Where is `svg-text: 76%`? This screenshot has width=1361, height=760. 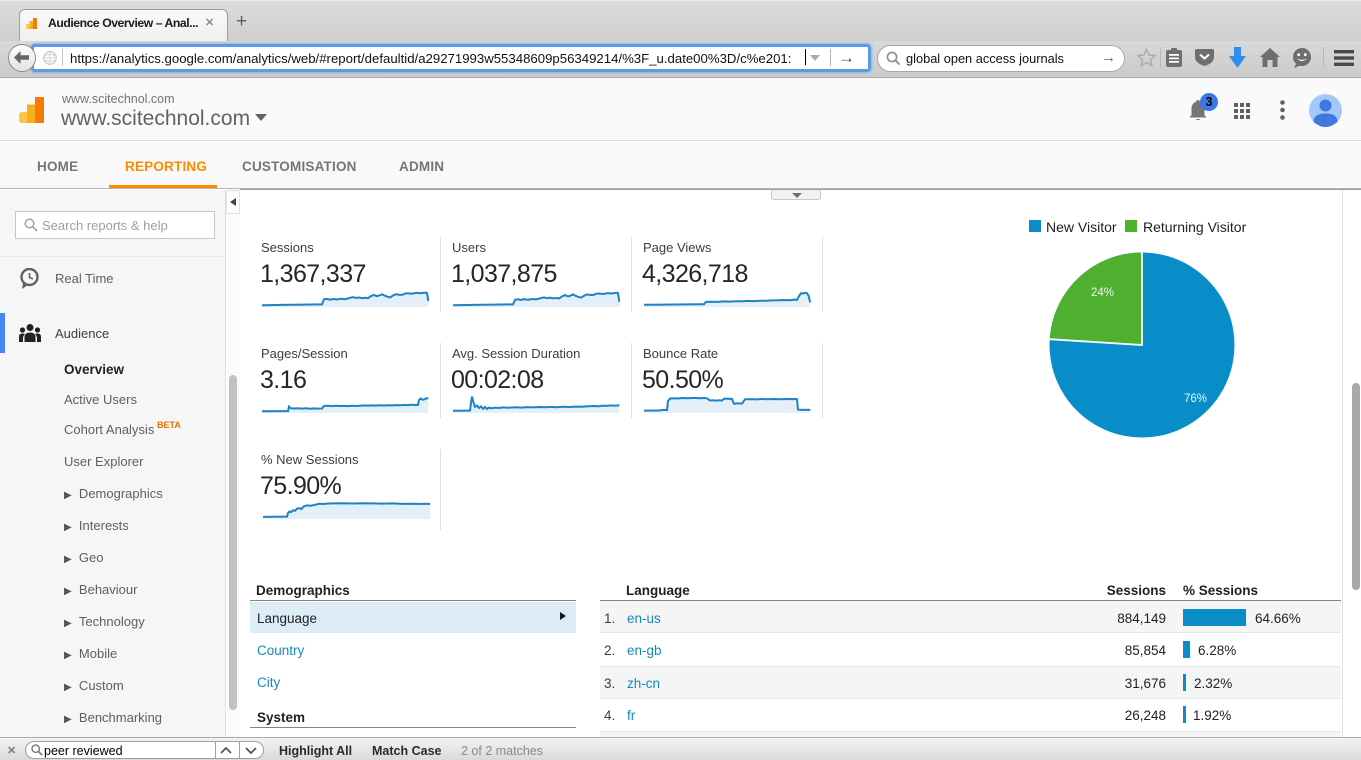
svg-text: 76% is located at coordinates (1195, 399).